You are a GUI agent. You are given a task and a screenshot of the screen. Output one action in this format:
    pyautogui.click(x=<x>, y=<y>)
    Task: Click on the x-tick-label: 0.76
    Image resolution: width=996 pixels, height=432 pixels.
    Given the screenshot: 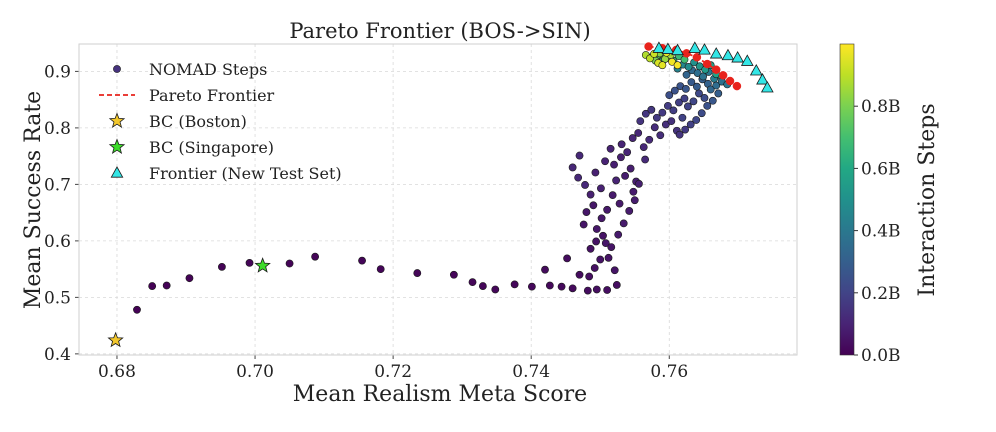 What is the action you would take?
    pyautogui.click(x=669, y=372)
    